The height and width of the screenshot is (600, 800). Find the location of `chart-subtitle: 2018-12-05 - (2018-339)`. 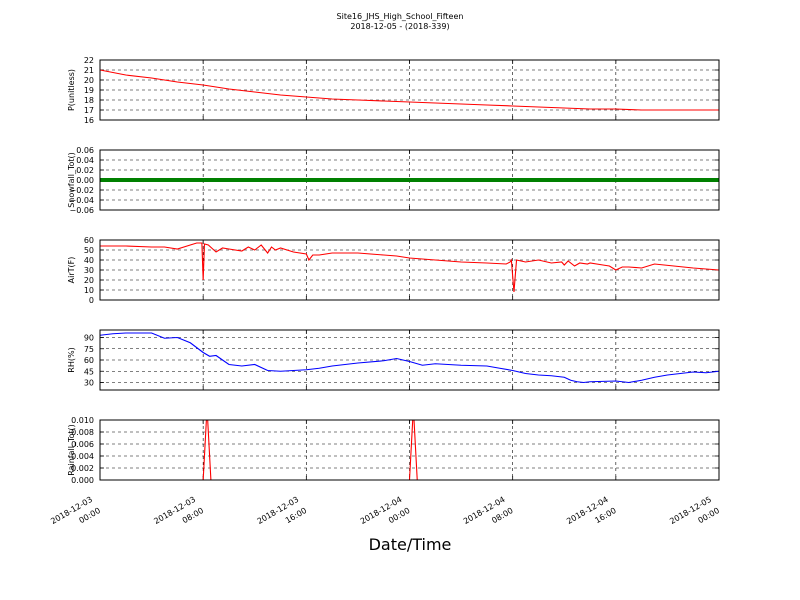

chart-subtitle: 2018-12-05 - (2018-339) is located at coordinates (399, 26).